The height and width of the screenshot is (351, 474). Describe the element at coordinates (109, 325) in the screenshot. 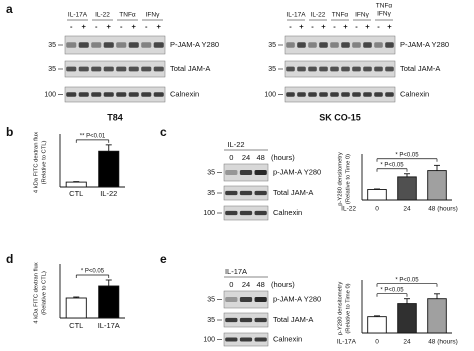

I see `x-tick-label: IL-17A` at that location.